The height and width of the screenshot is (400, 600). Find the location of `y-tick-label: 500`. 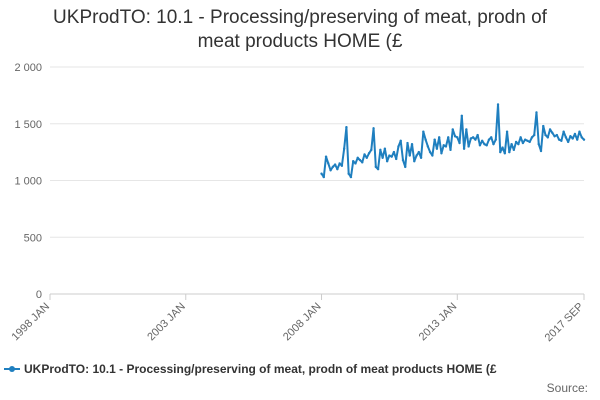

y-tick-label: 500 is located at coordinates (33, 238).